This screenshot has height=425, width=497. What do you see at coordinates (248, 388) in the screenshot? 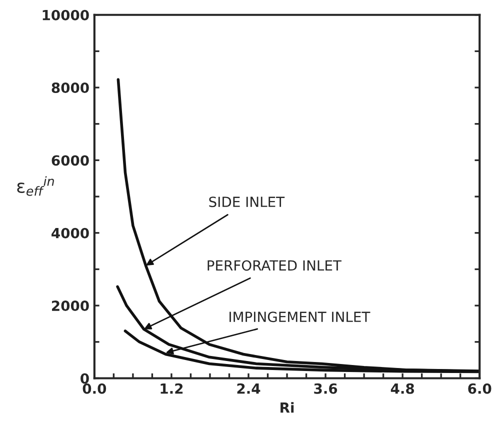
I see `x-tick-label: 2.4` at bounding box center [248, 388].